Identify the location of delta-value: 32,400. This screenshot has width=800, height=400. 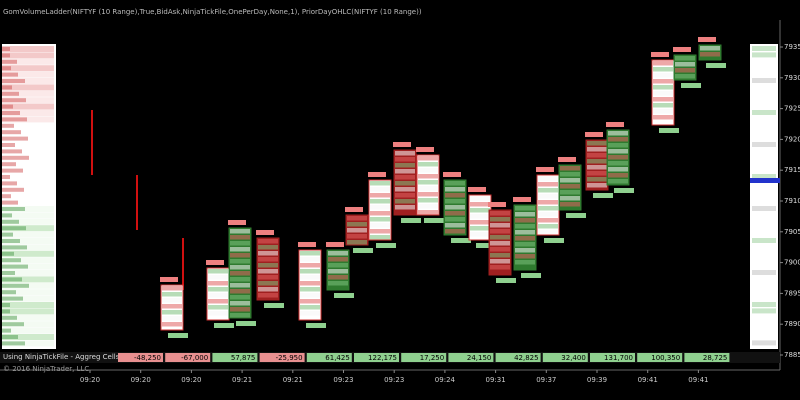
(573, 358).